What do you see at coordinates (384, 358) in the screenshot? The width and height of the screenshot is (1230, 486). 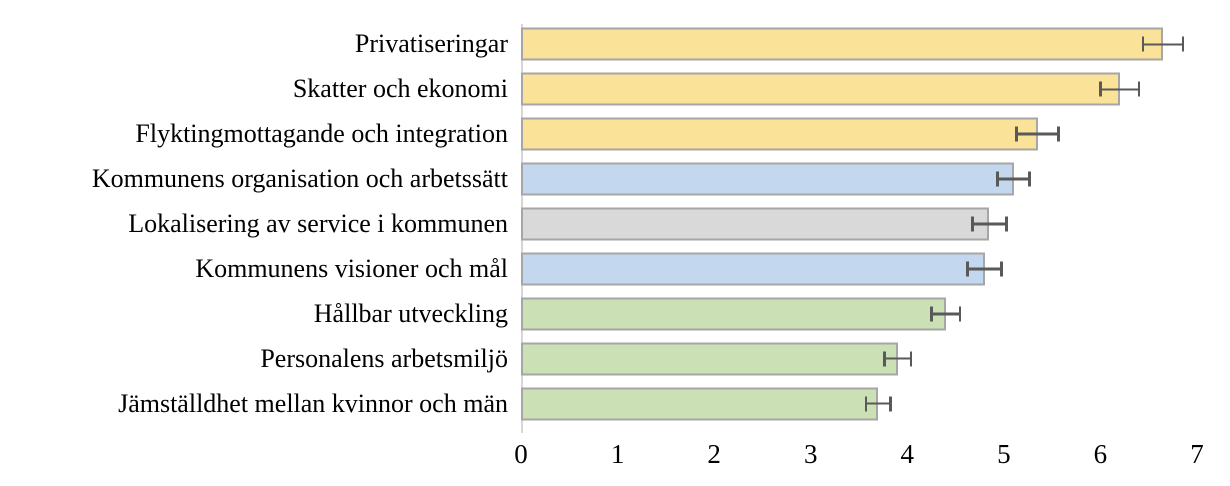 I see `category-label: Personalens arbetsmiljö` at bounding box center [384, 358].